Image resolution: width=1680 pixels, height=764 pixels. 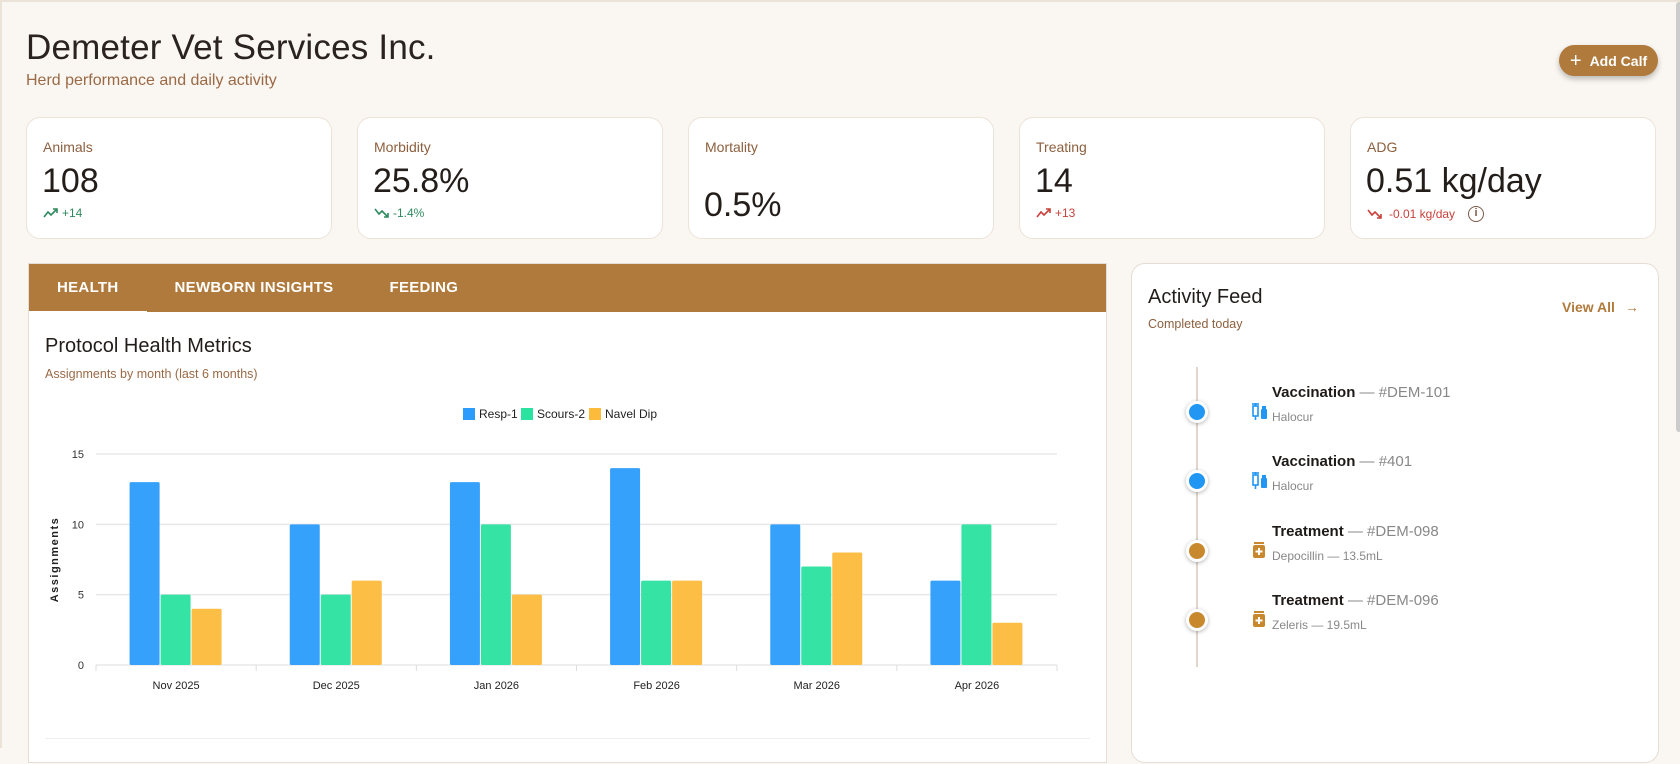 I want to click on activity-title: Activity Feed, so click(x=1205, y=297).